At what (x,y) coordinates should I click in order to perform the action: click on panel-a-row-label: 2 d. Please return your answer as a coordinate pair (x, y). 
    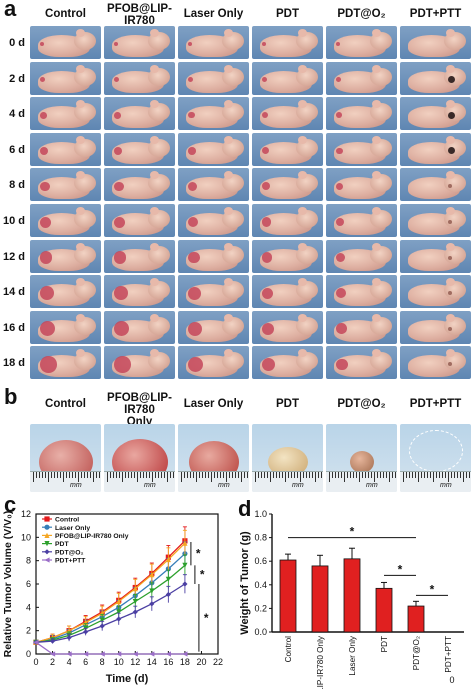
    Looking at the image, I should click on (17, 78).